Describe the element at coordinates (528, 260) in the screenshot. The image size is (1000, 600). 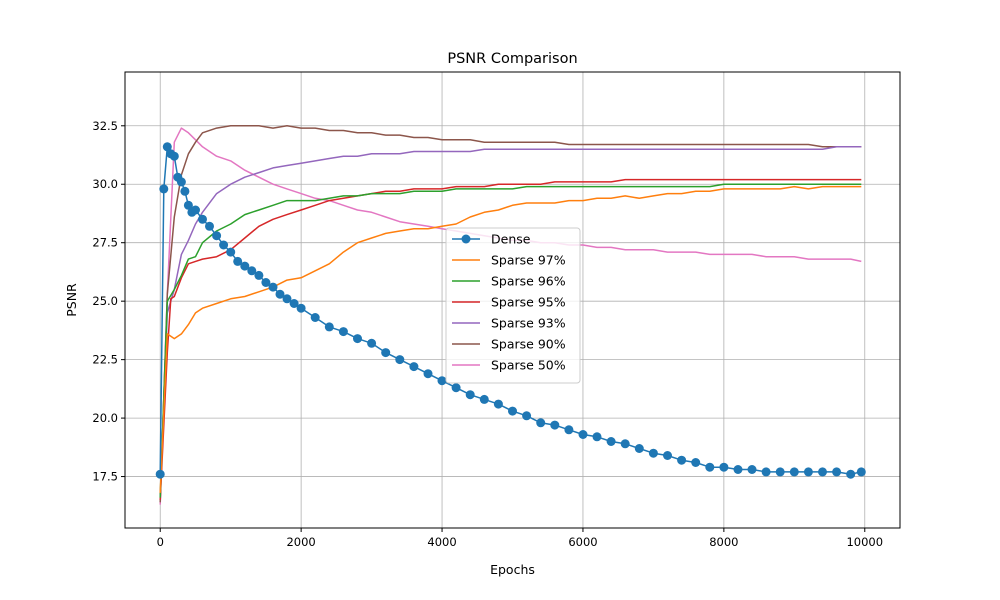
I see `legend-label: Sparse 97%` at that location.